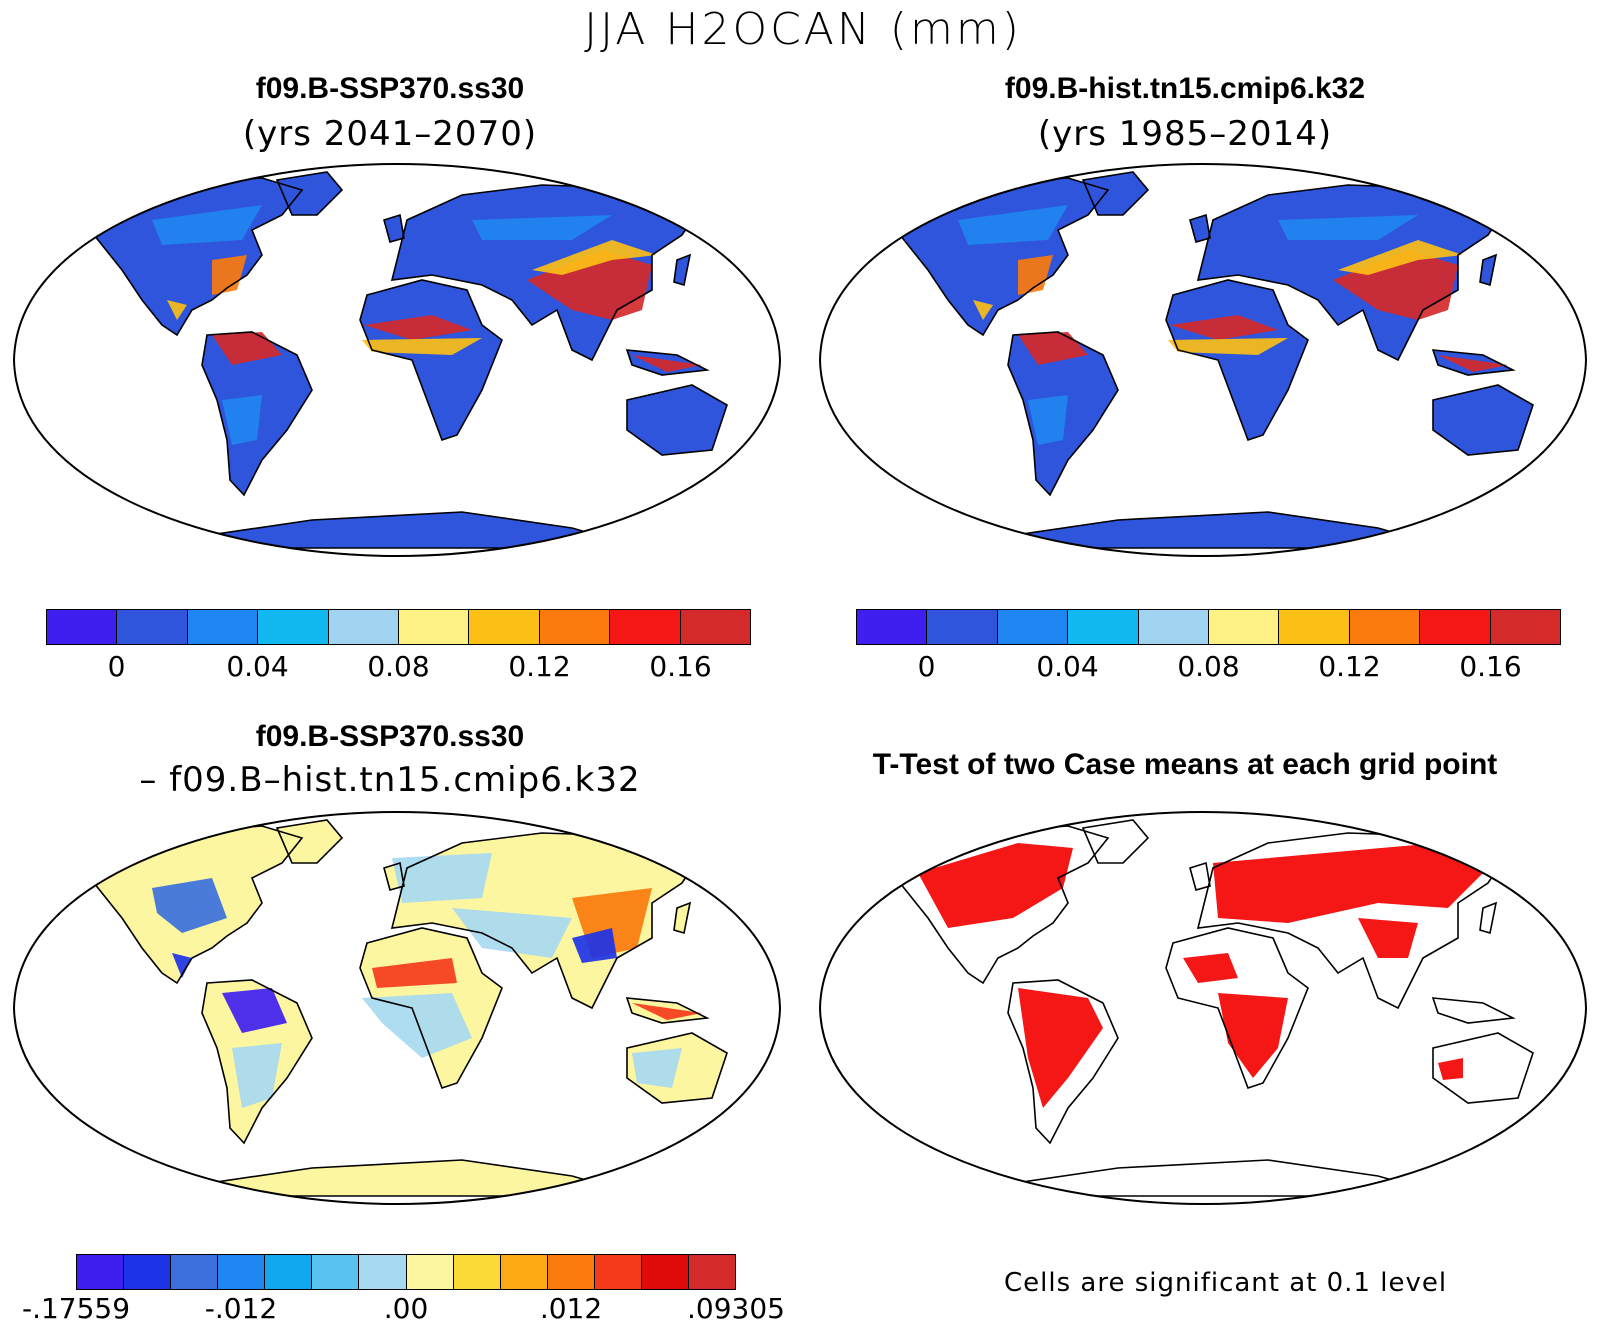 Image resolution: width=1606 pixels, height=1325 pixels. What do you see at coordinates (1185, 88) in the screenshot?
I see `panel-2-title: f09.B-hist.tn15.cmip6.k32` at bounding box center [1185, 88].